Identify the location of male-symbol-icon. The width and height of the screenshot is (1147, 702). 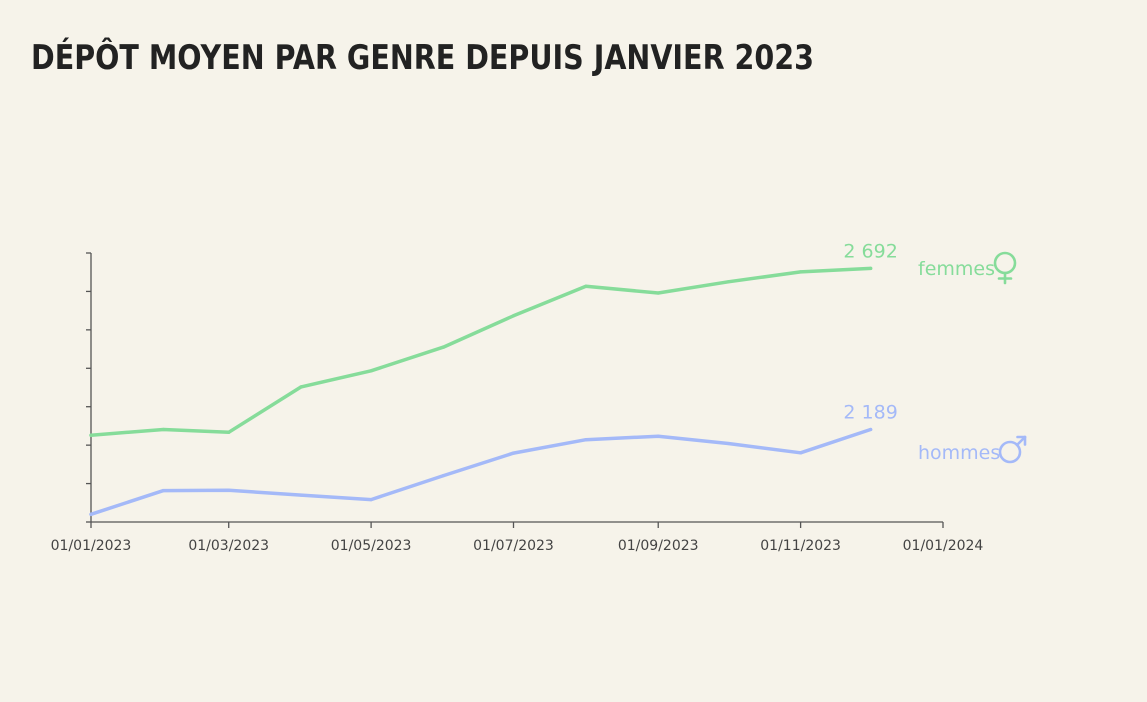
(1012, 449).